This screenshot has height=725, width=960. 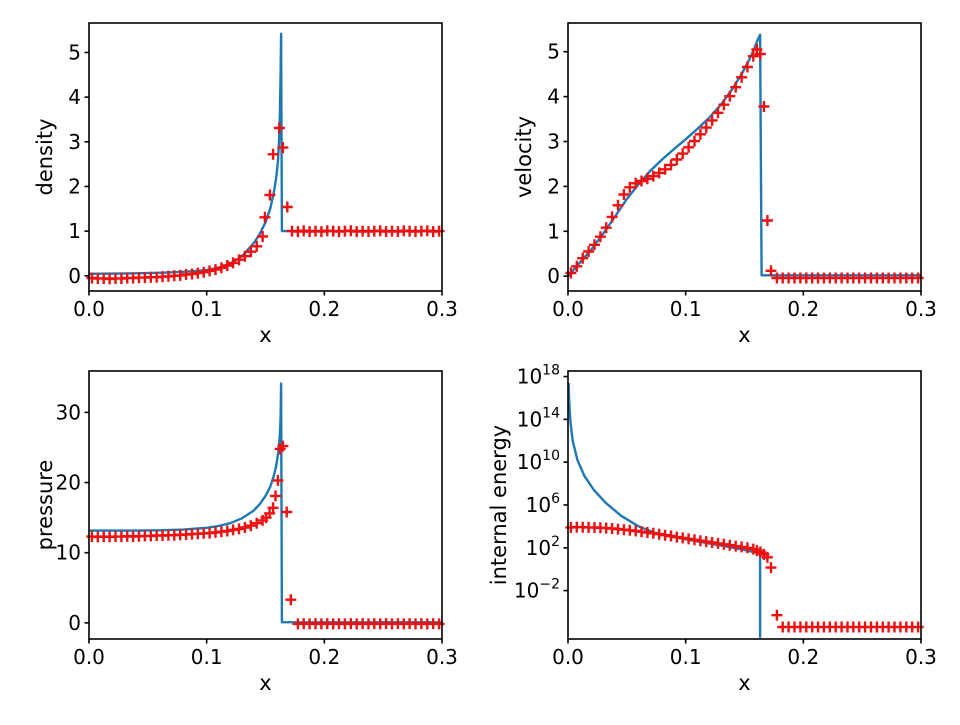 I want to click on internal-energy-axes-frame, so click(x=744, y=505).